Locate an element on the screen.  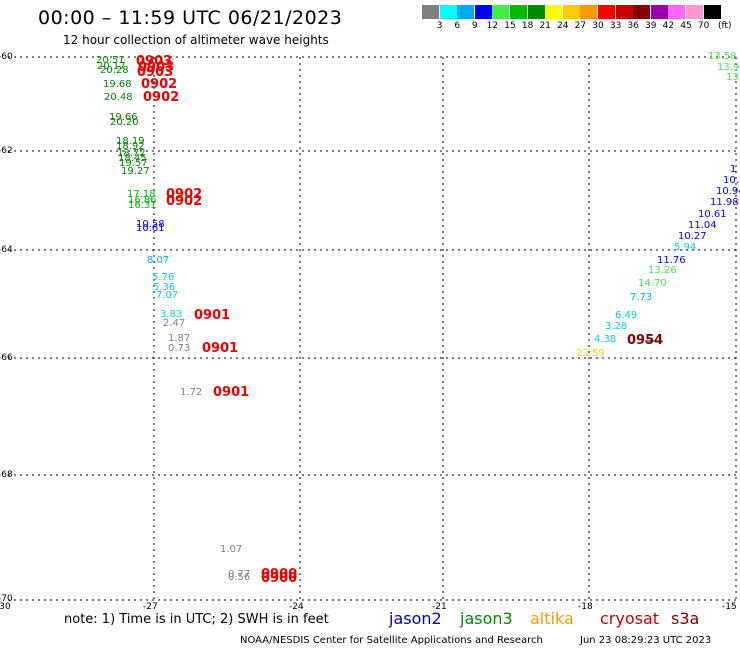
pass-time: 0900 is located at coordinates (279, 578).